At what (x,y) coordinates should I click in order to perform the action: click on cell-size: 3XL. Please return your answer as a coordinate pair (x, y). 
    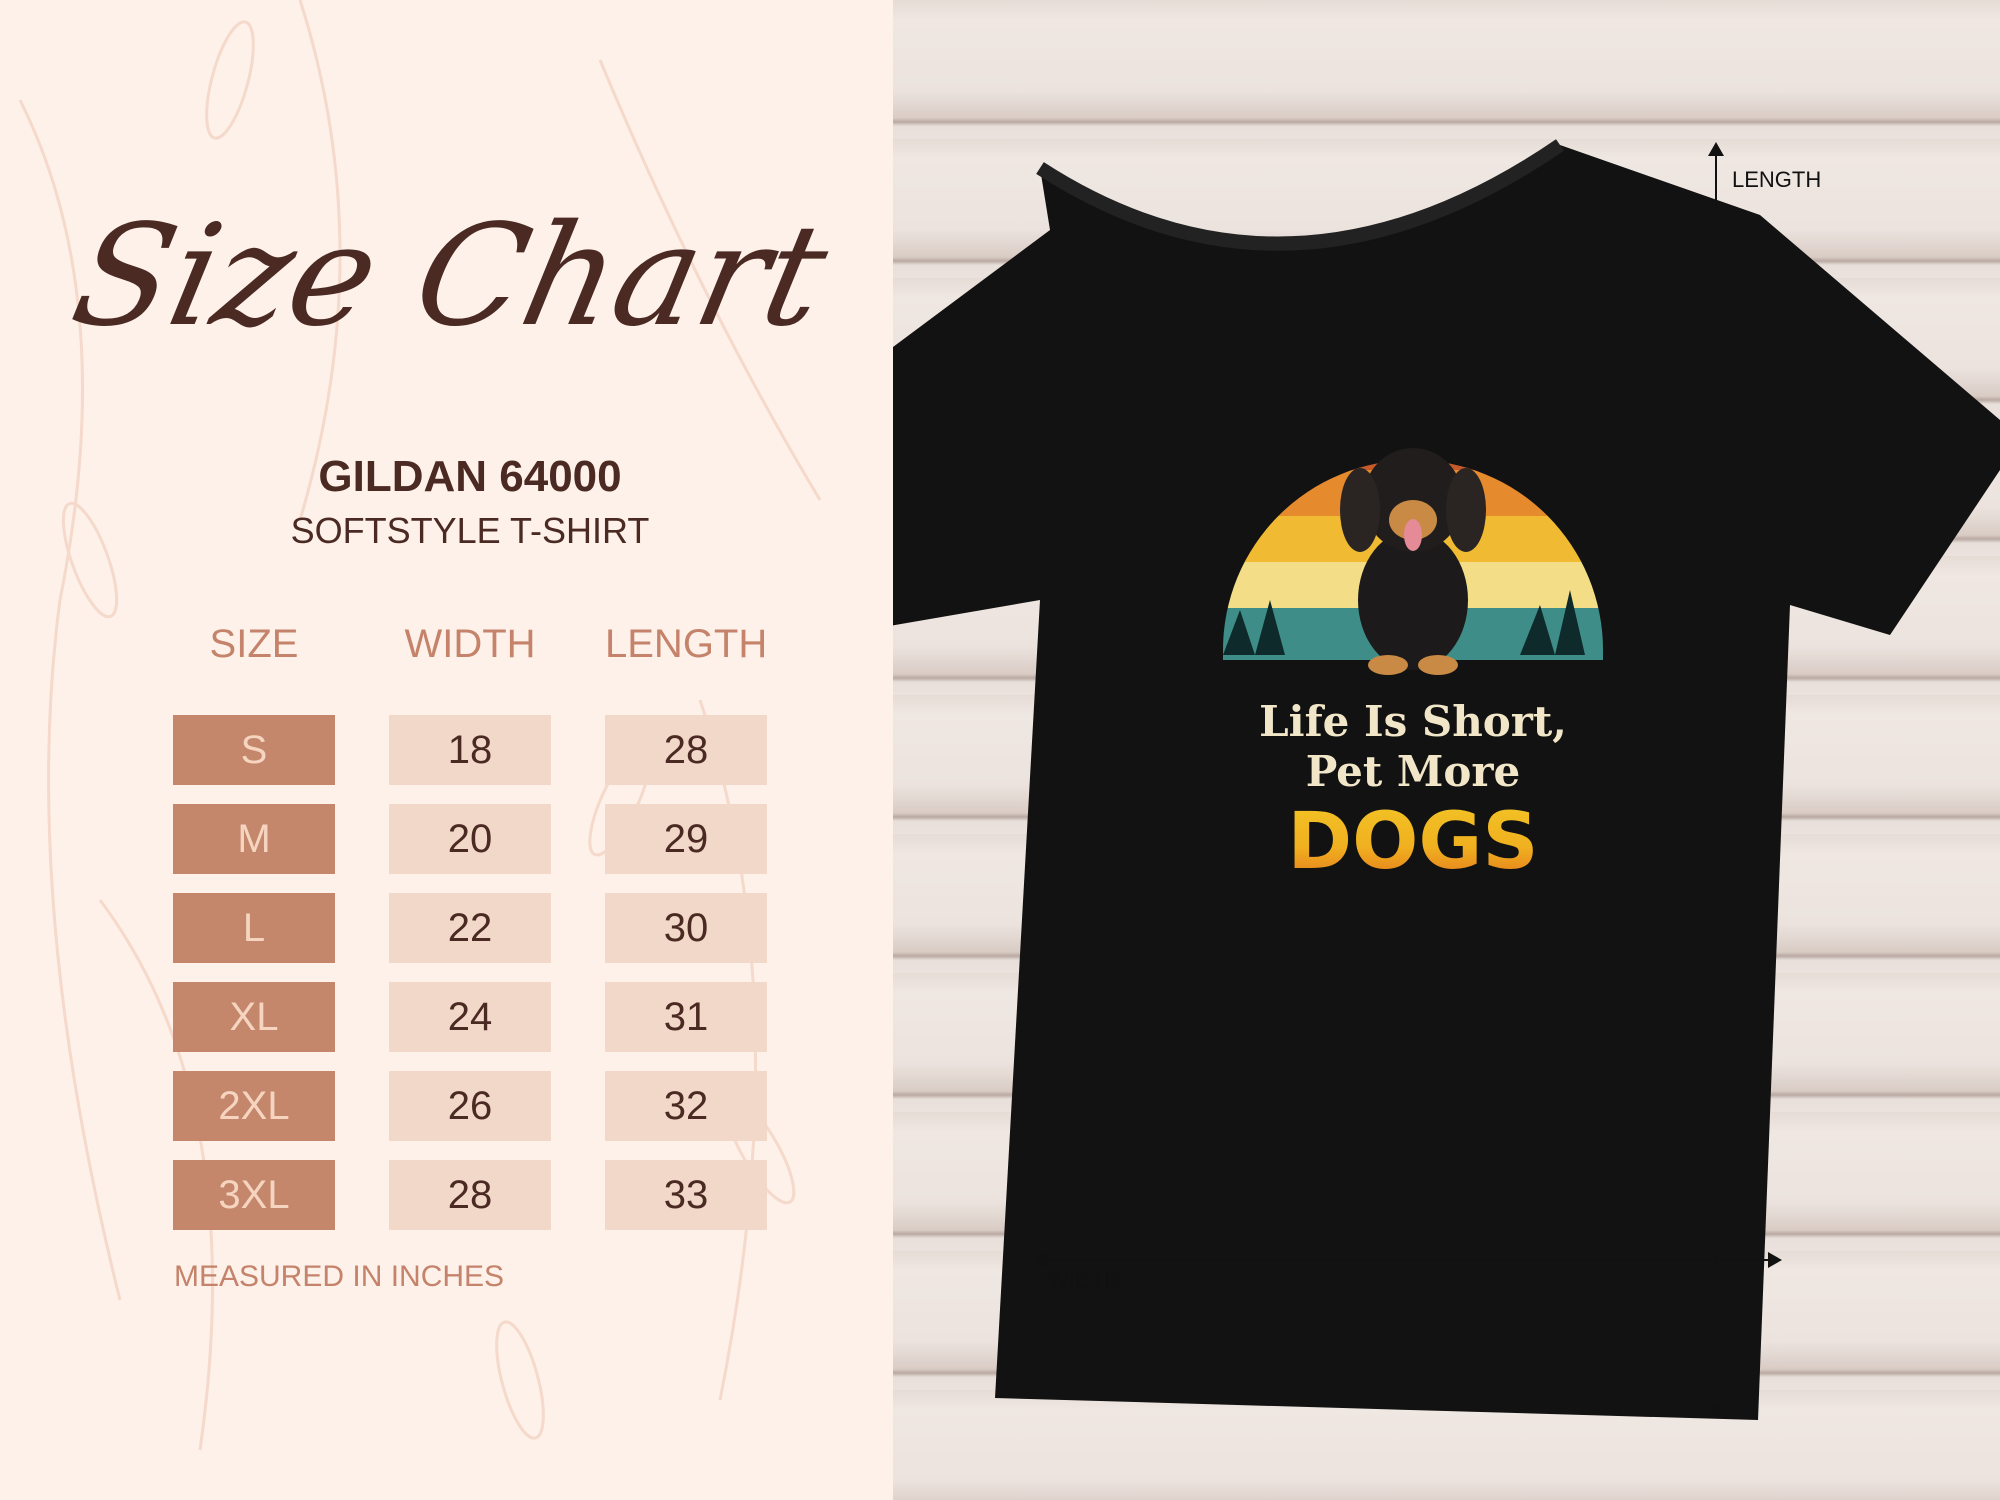
    Looking at the image, I should click on (254, 1195).